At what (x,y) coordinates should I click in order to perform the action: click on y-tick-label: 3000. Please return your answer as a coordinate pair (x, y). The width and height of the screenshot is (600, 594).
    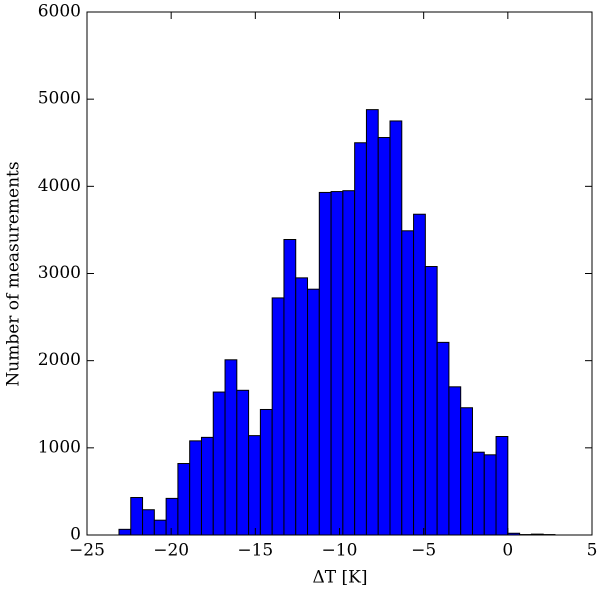
    Looking at the image, I should click on (59, 273).